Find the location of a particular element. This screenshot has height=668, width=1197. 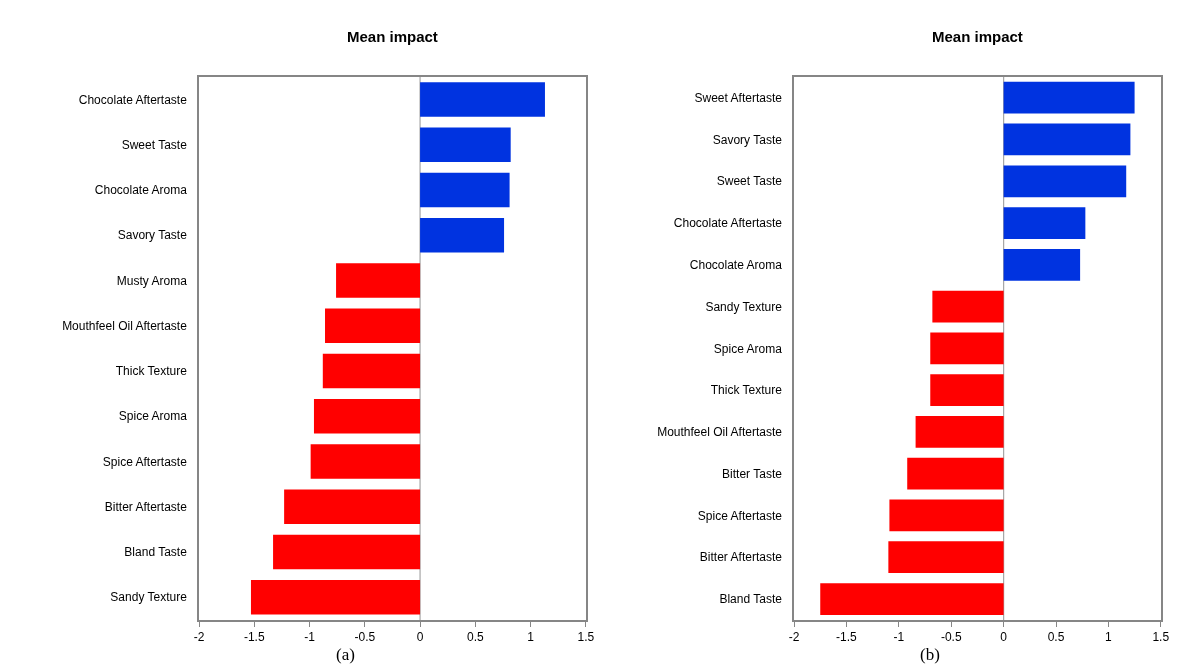

y-tick-label: Bitter Taste is located at coordinates (752, 473).